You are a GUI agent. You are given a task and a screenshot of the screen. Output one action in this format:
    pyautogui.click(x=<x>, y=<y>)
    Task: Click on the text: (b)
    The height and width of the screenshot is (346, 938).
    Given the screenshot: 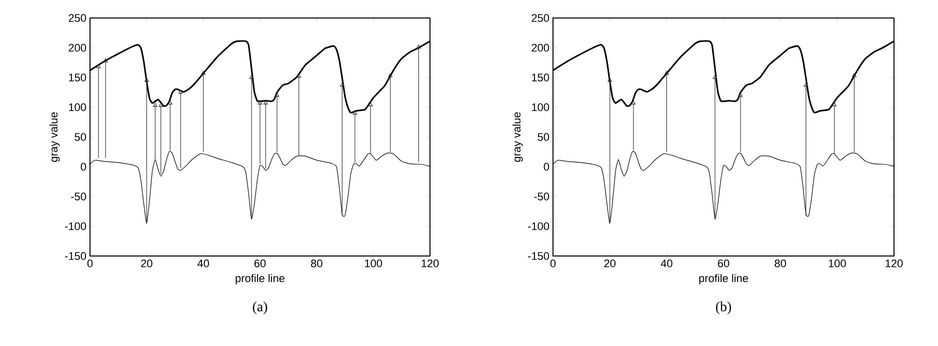 What is the action you would take?
    pyautogui.click(x=724, y=308)
    